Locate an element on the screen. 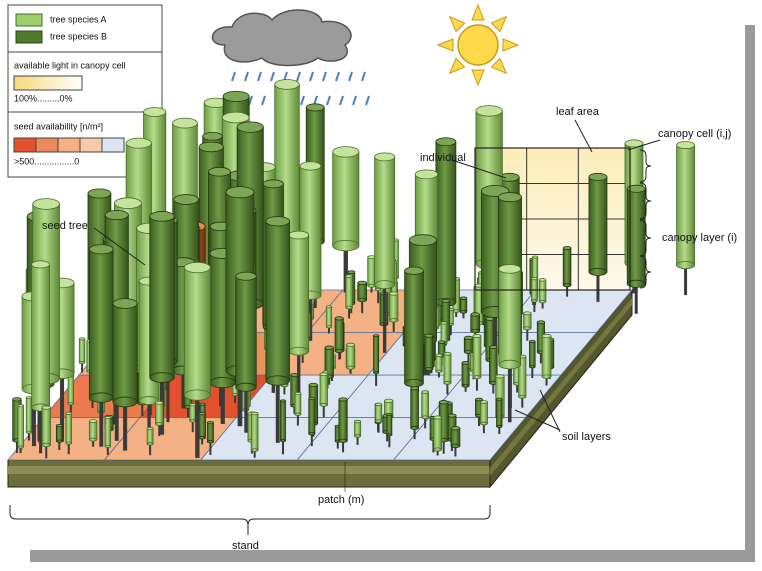 The image size is (762, 571). leader is located at coordinates (583, 136).